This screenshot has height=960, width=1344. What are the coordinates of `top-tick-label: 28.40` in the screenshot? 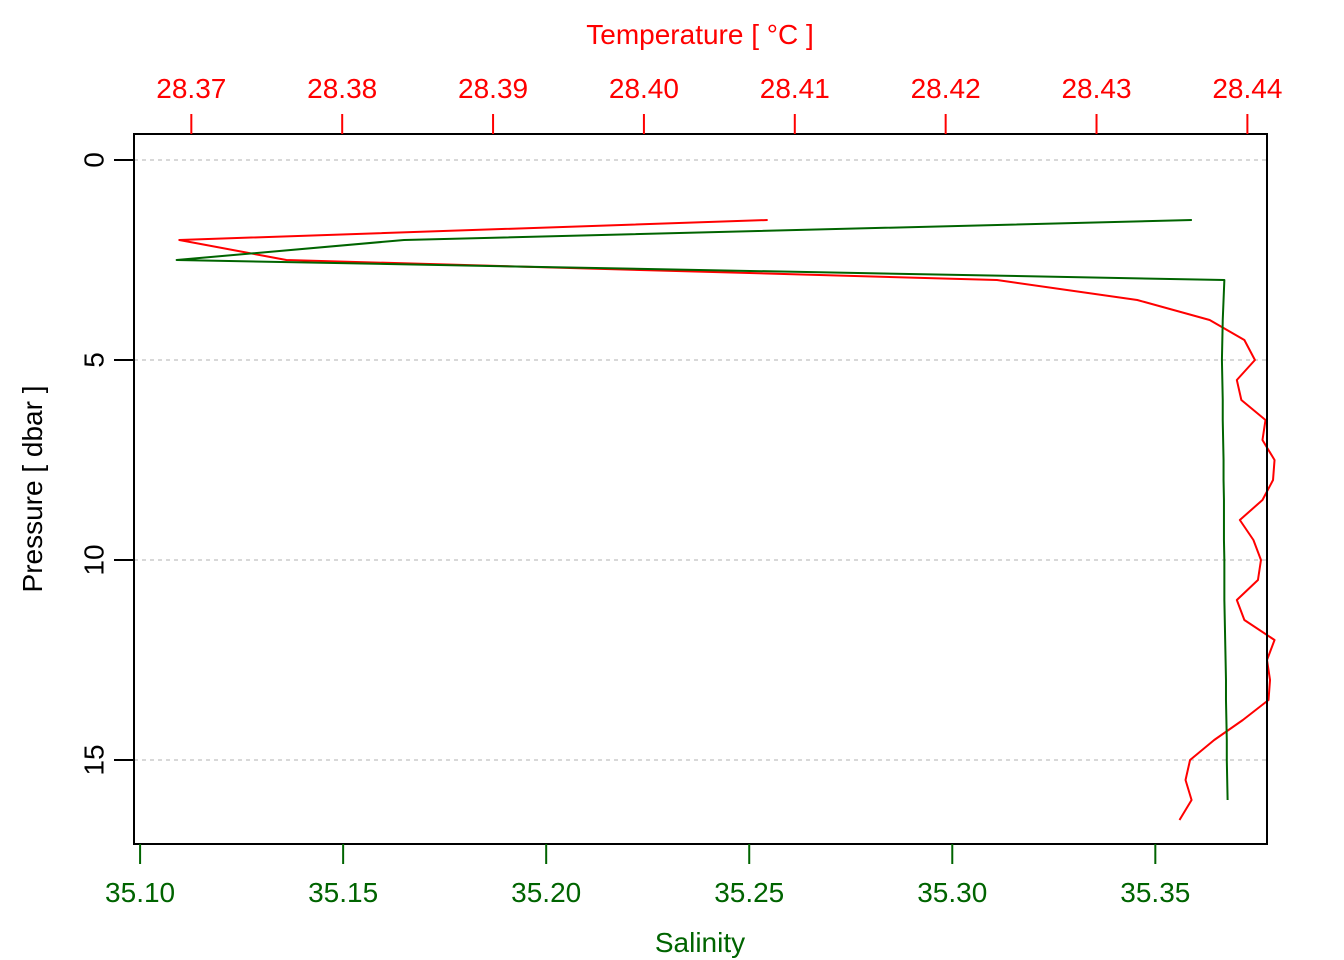 It's located at (644, 88).